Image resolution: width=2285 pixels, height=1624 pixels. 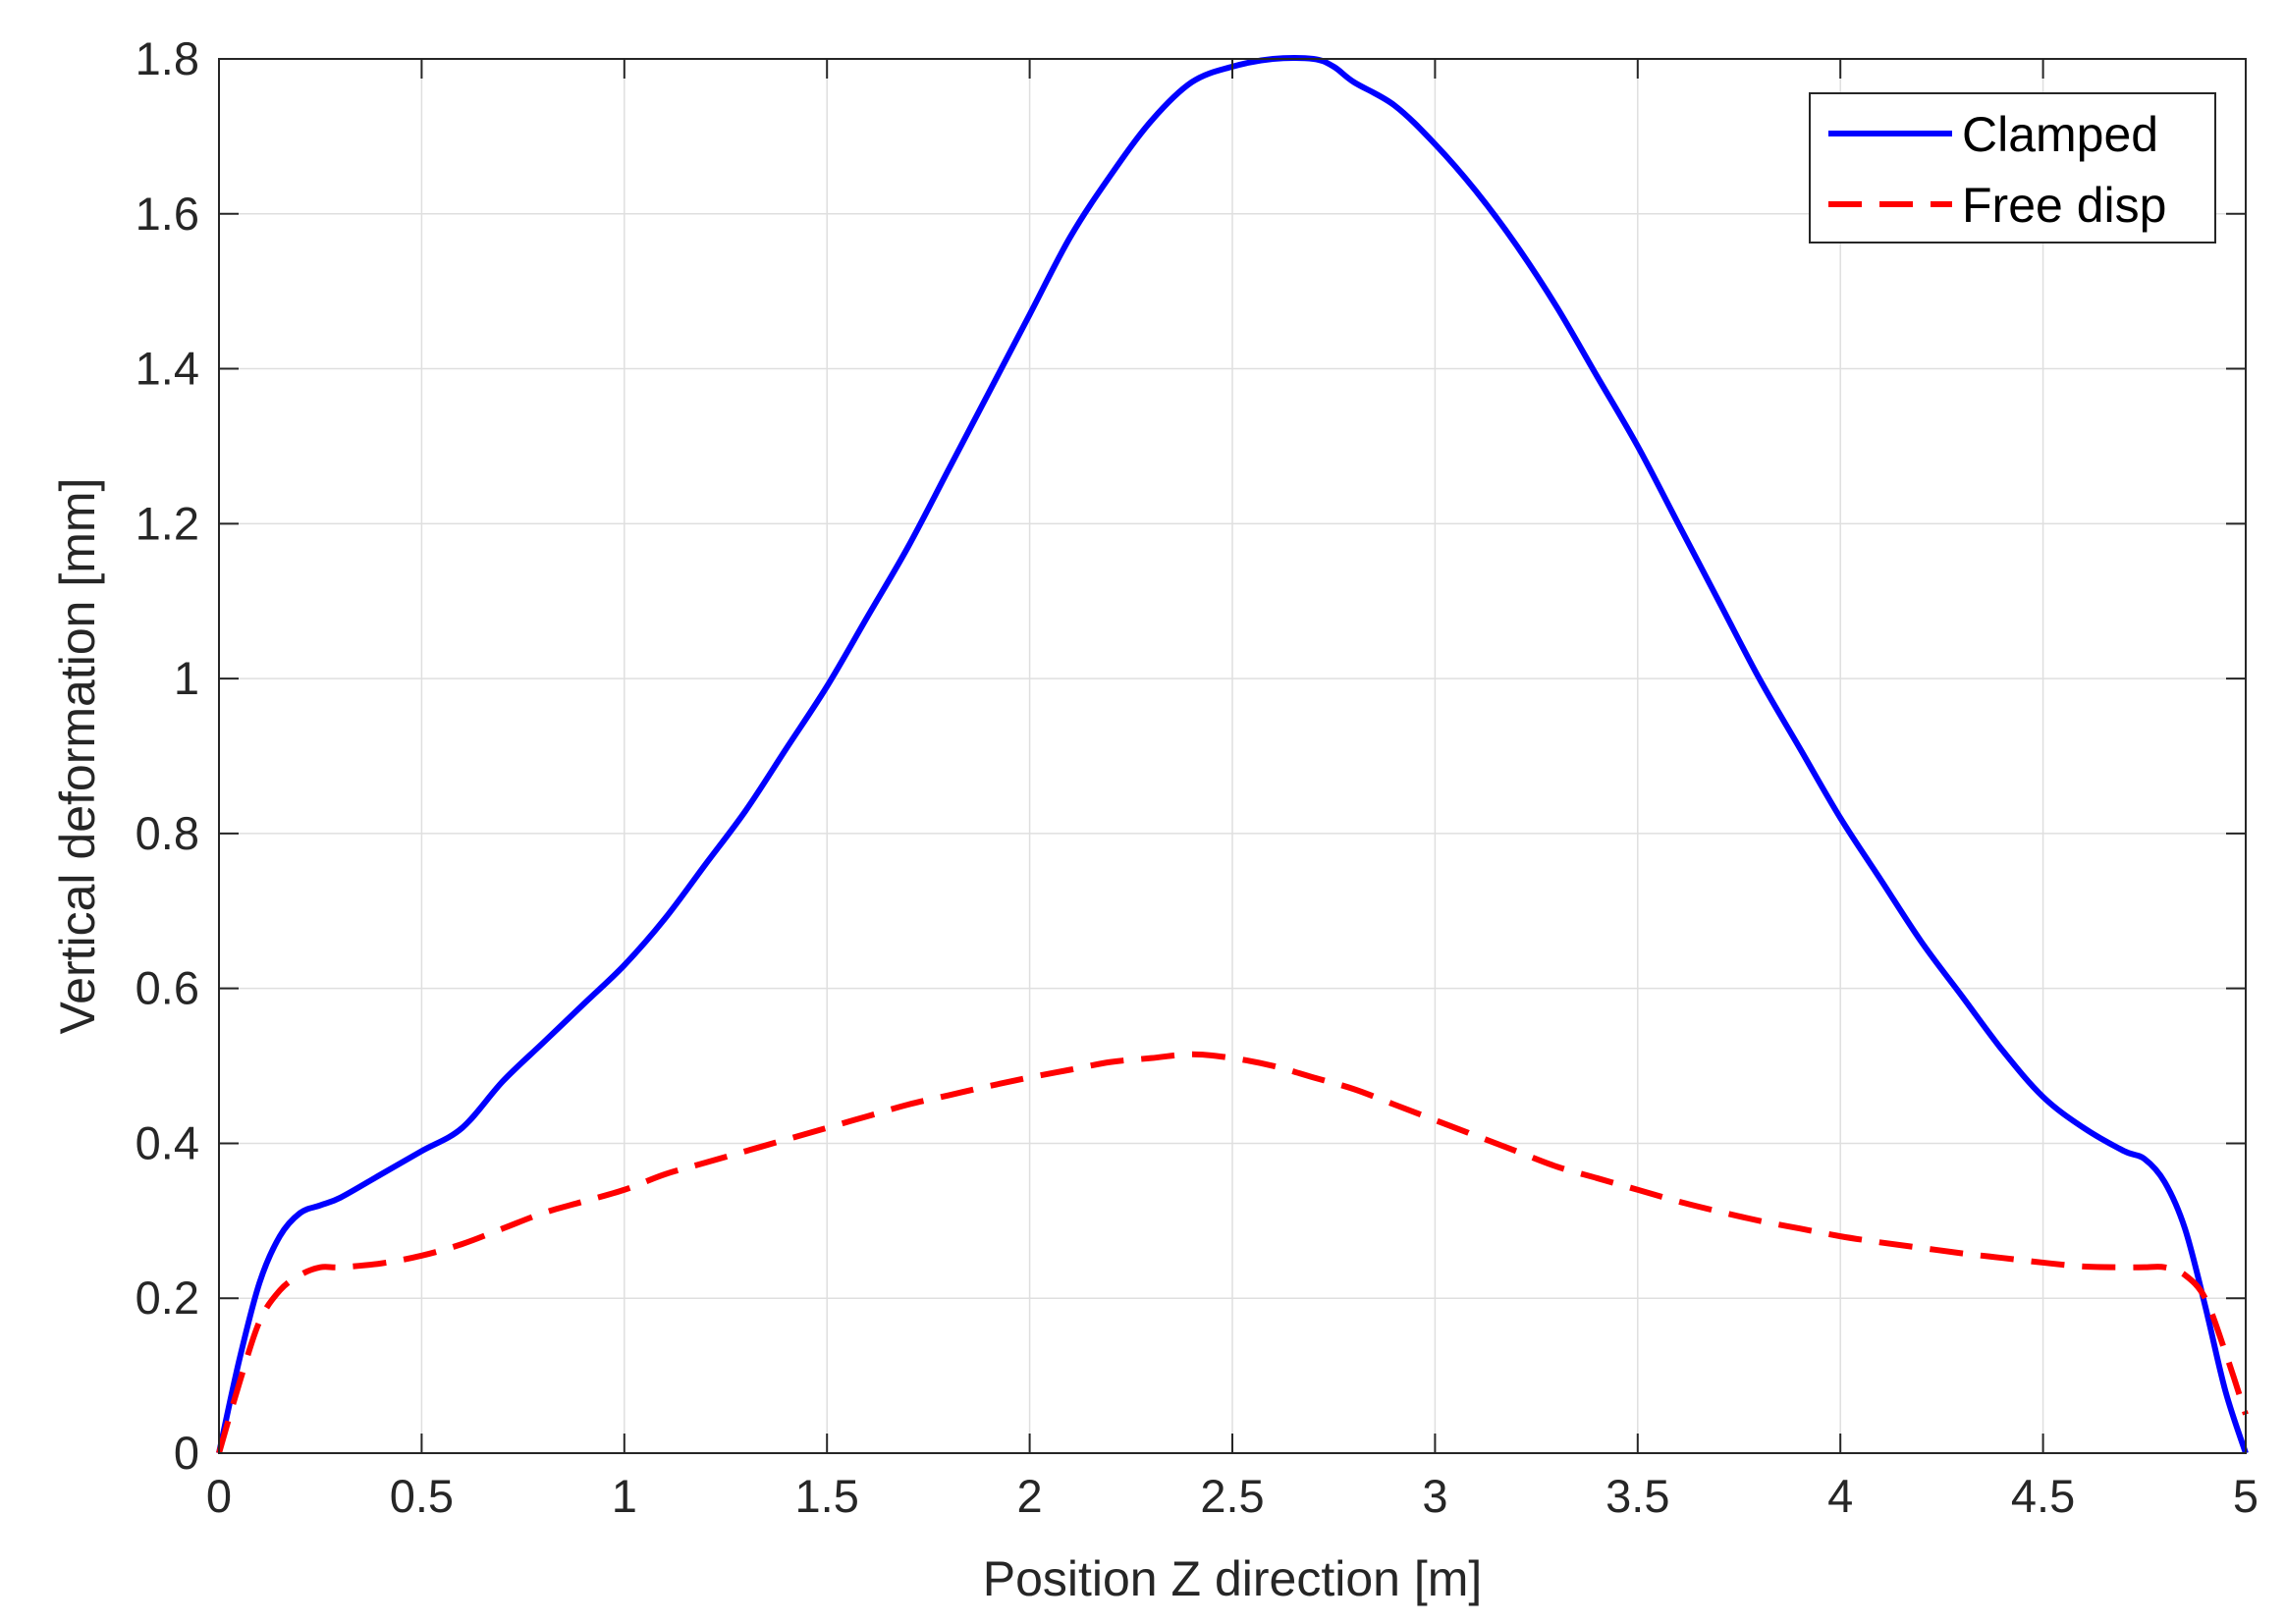 I want to click on legend-label-free-disp: Free disp, so click(x=2064, y=205).